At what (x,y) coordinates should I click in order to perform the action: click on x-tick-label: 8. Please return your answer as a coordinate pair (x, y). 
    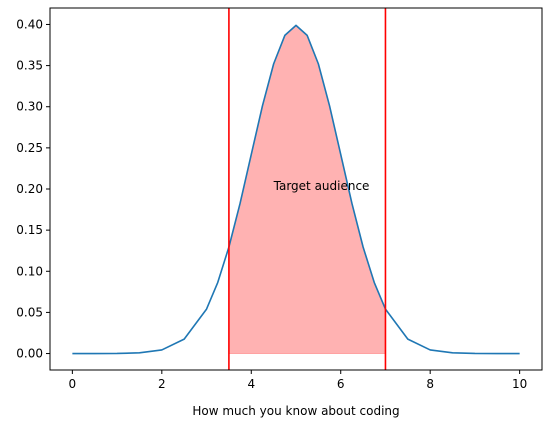
    Looking at the image, I should click on (430, 384).